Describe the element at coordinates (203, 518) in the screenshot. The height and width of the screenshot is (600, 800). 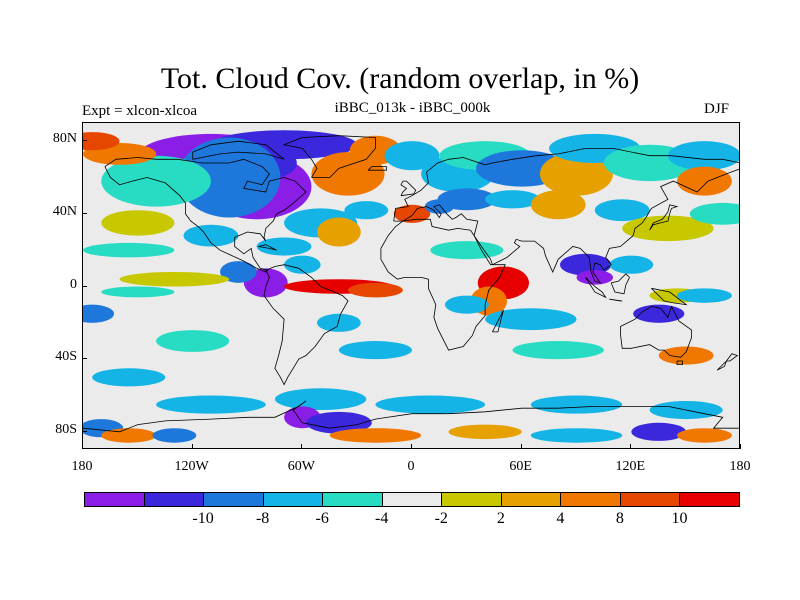
I see `colorbar-label: -10` at that location.